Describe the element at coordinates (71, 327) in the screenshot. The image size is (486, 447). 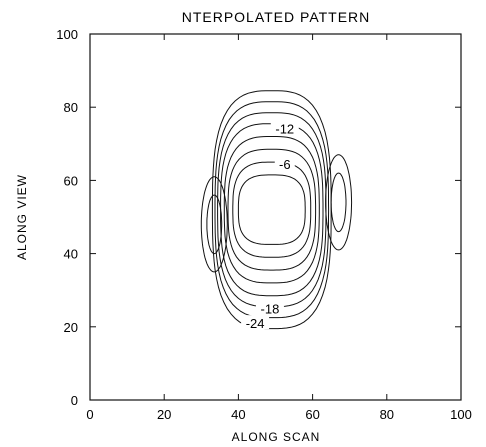
I see `y-tick-label: 20` at that location.